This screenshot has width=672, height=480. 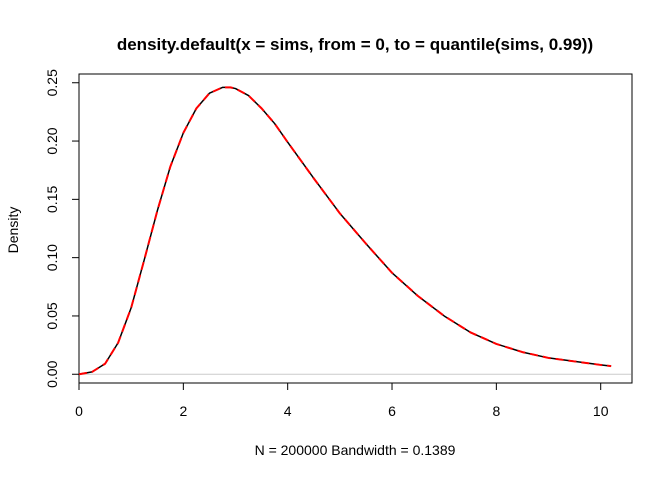 What do you see at coordinates (52, 315) in the screenshot?
I see `y-tick-label: 0.05` at bounding box center [52, 315].